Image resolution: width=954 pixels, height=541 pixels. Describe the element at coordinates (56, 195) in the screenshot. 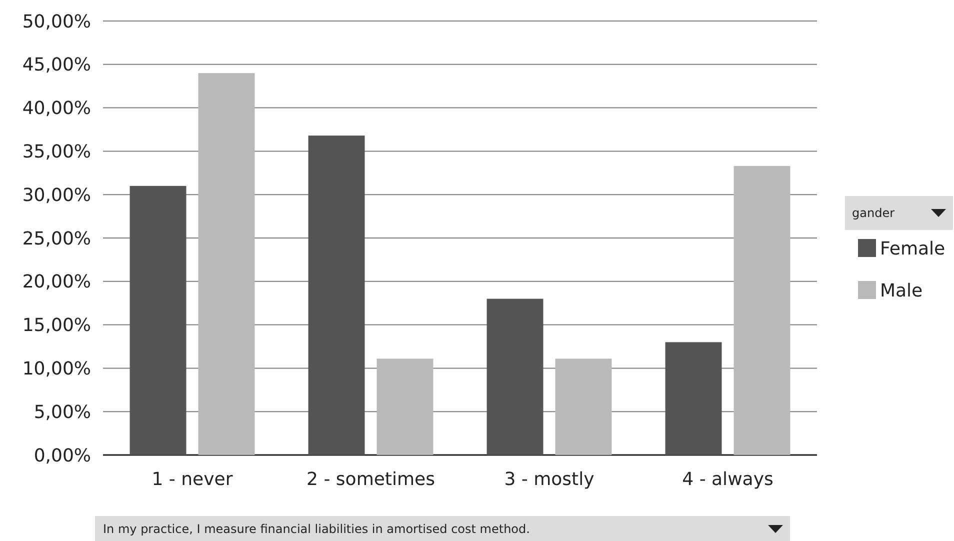

I see `y-tick-label: 30,00%` at that location.